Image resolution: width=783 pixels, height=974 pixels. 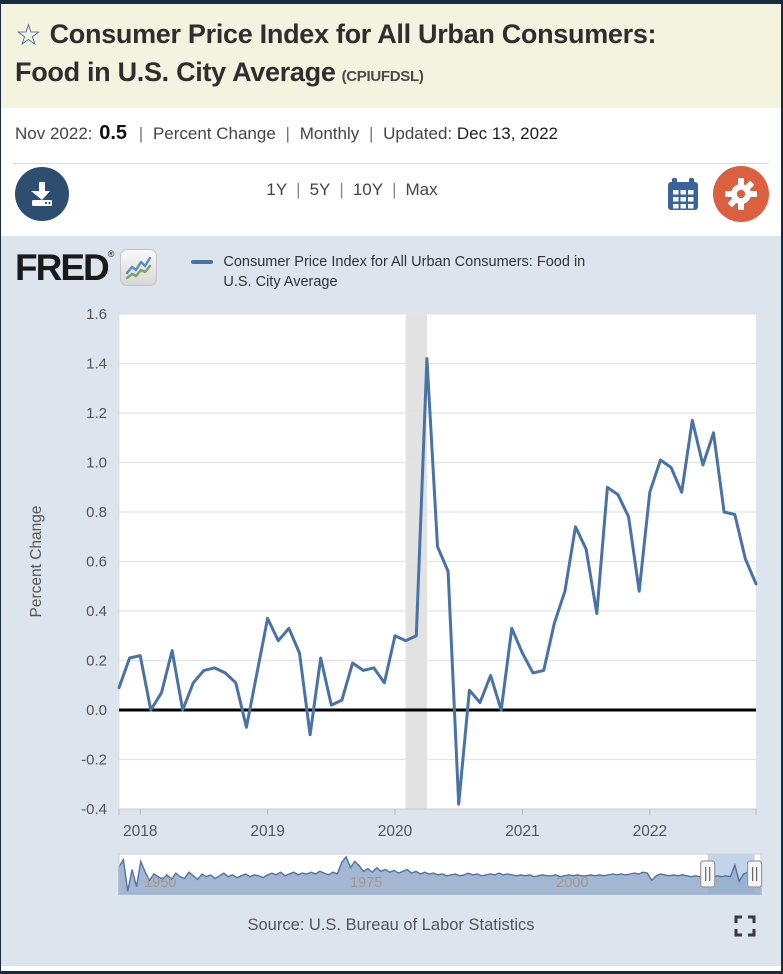 What do you see at coordinates (96, 413) in the screenshot?
I see `y-tick-label: 1.2` at bounding box center [96, 413].